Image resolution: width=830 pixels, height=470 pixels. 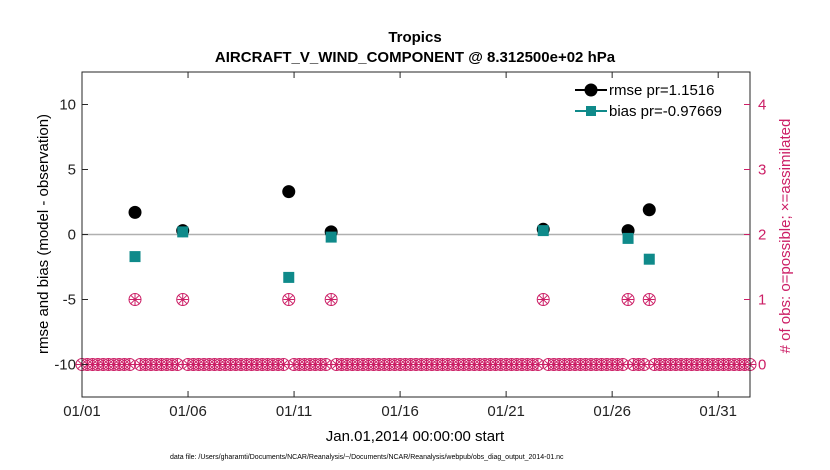 What do you see at coordinates (400, 411) in the screenshot?
I see `x-tick-label: 01/16` at bounding box center [400, 411].